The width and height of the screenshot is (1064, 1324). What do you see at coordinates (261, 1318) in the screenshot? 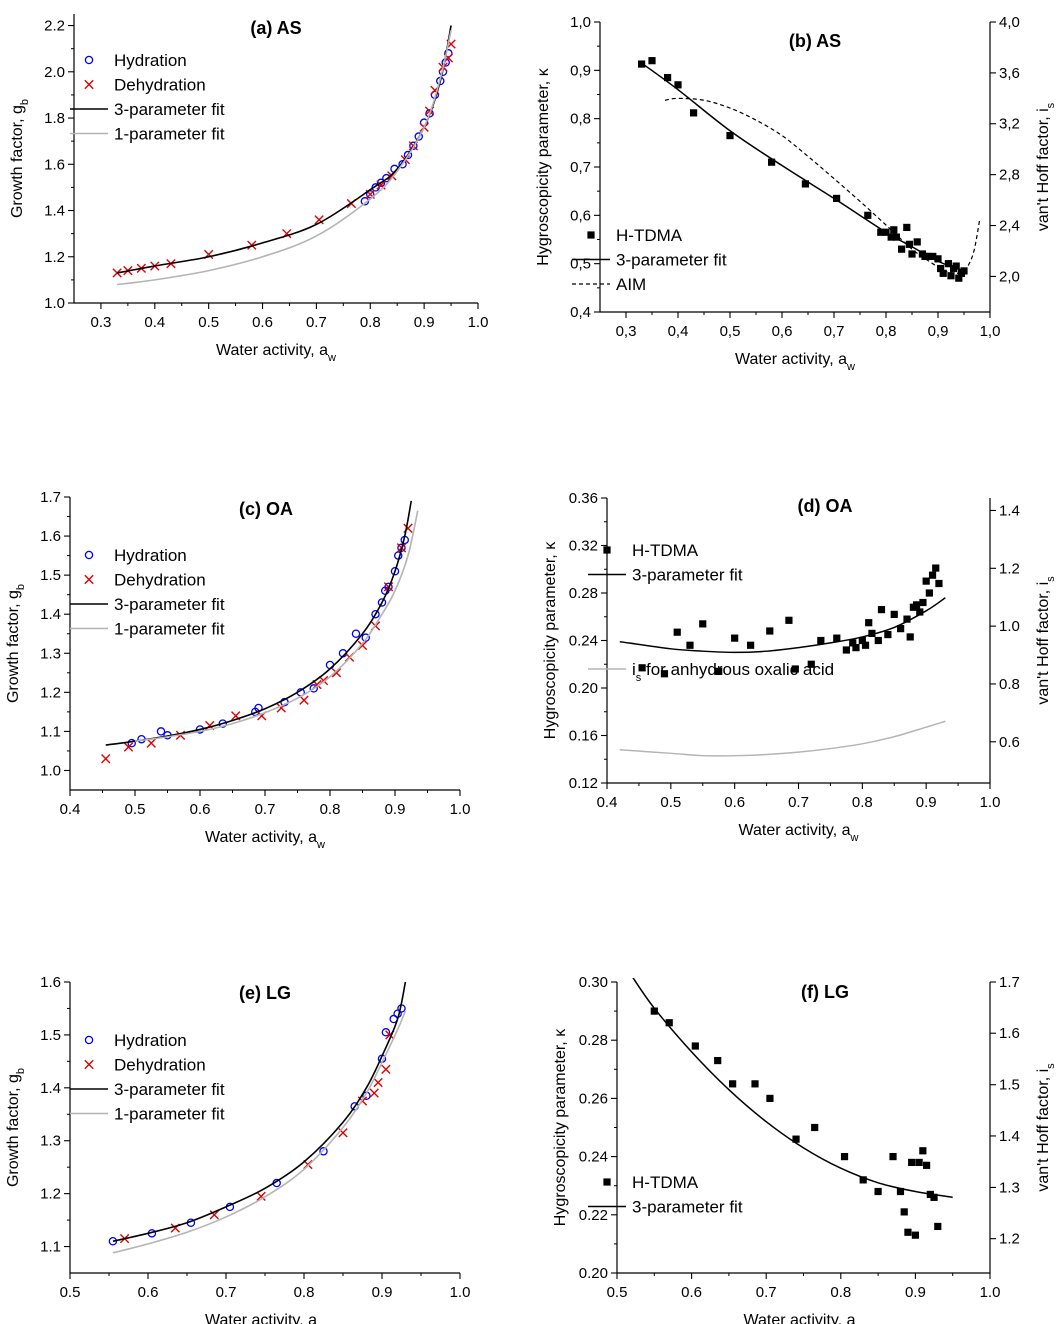
I see `x-axis-title-text: Water activity, a` at bounding box center [261, 1318].